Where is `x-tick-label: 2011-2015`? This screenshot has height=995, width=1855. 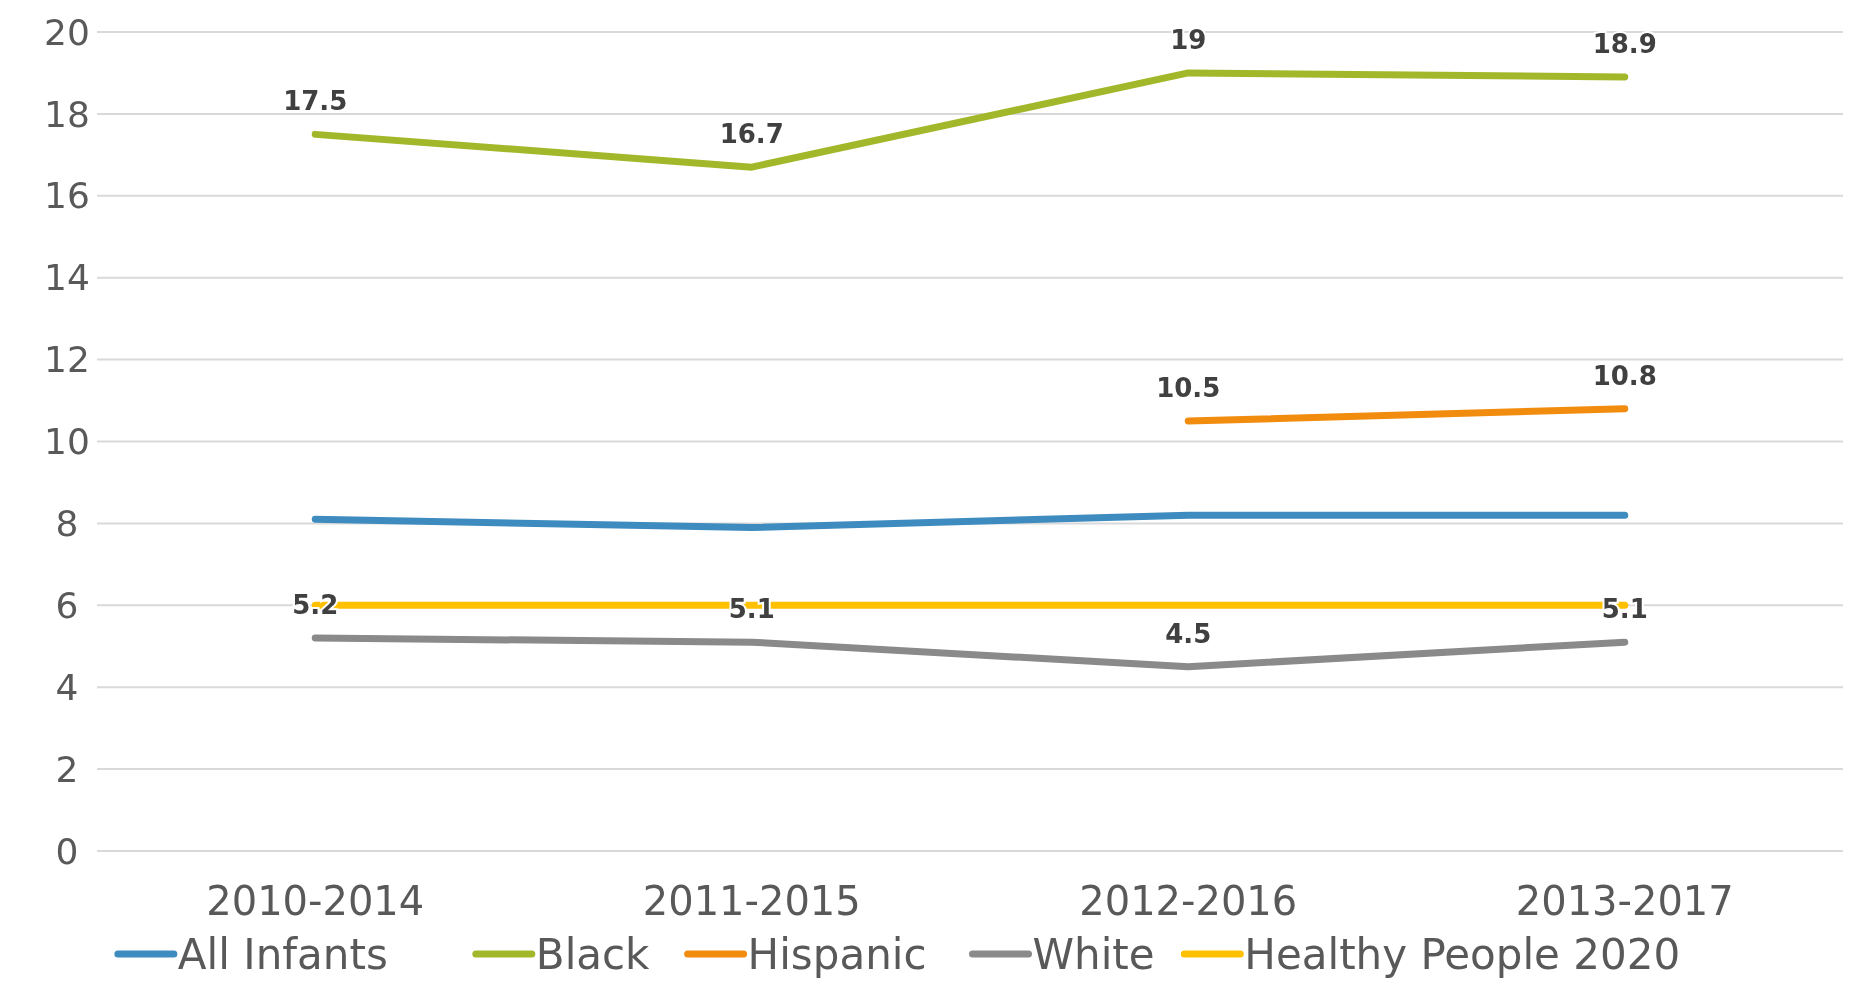
x-tick-label: 2011-2015 is located at coordinates (751, 901).